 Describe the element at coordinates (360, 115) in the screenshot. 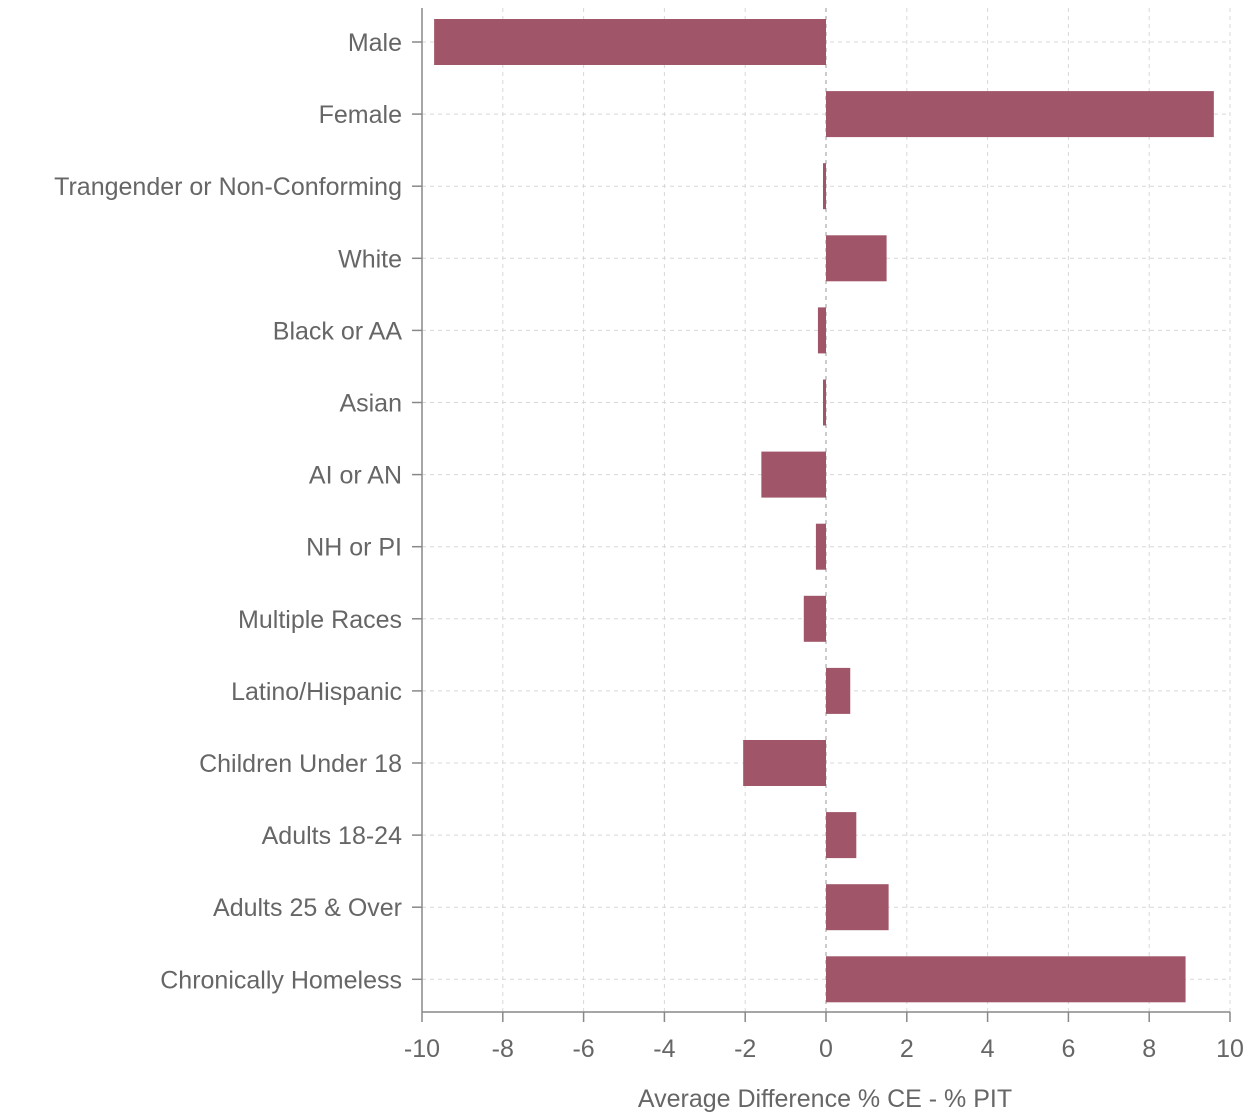

I see `category-label: Female` at that location.